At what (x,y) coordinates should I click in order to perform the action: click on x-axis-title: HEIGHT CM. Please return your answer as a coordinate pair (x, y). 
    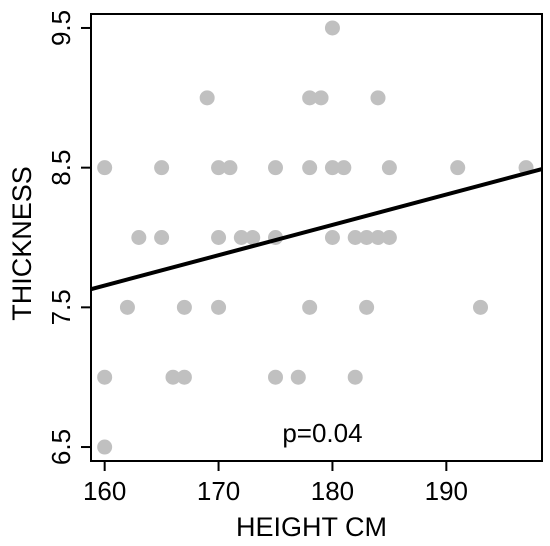
    Looking at the image, I should click on (311, 527).